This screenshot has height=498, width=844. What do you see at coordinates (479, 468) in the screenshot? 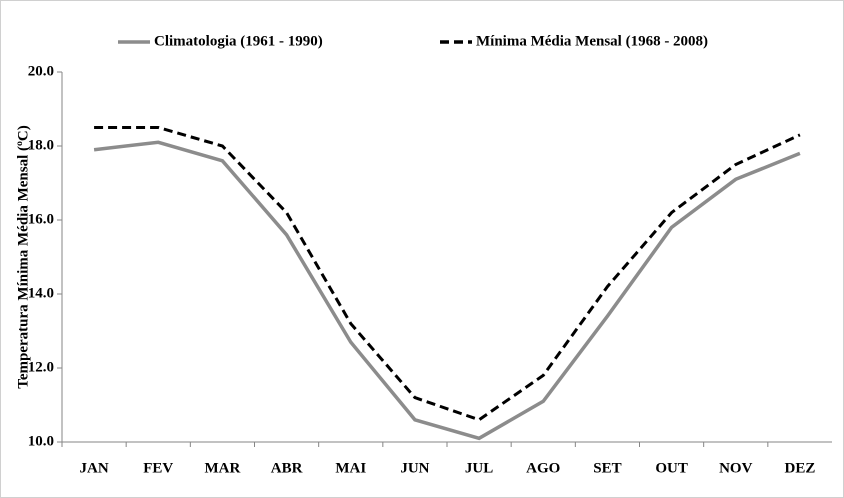
I see `x-tick-label: JUL` at bounding box center [479, 468].